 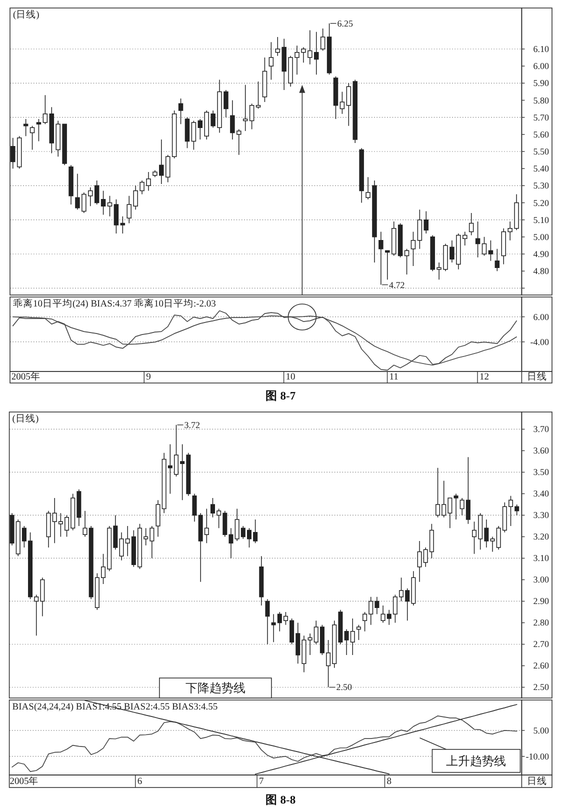 What do you see at coordinates (541, 601) in the screenshot?
I see `y-tick-label: 2.90` at bounding box center [541, 601].